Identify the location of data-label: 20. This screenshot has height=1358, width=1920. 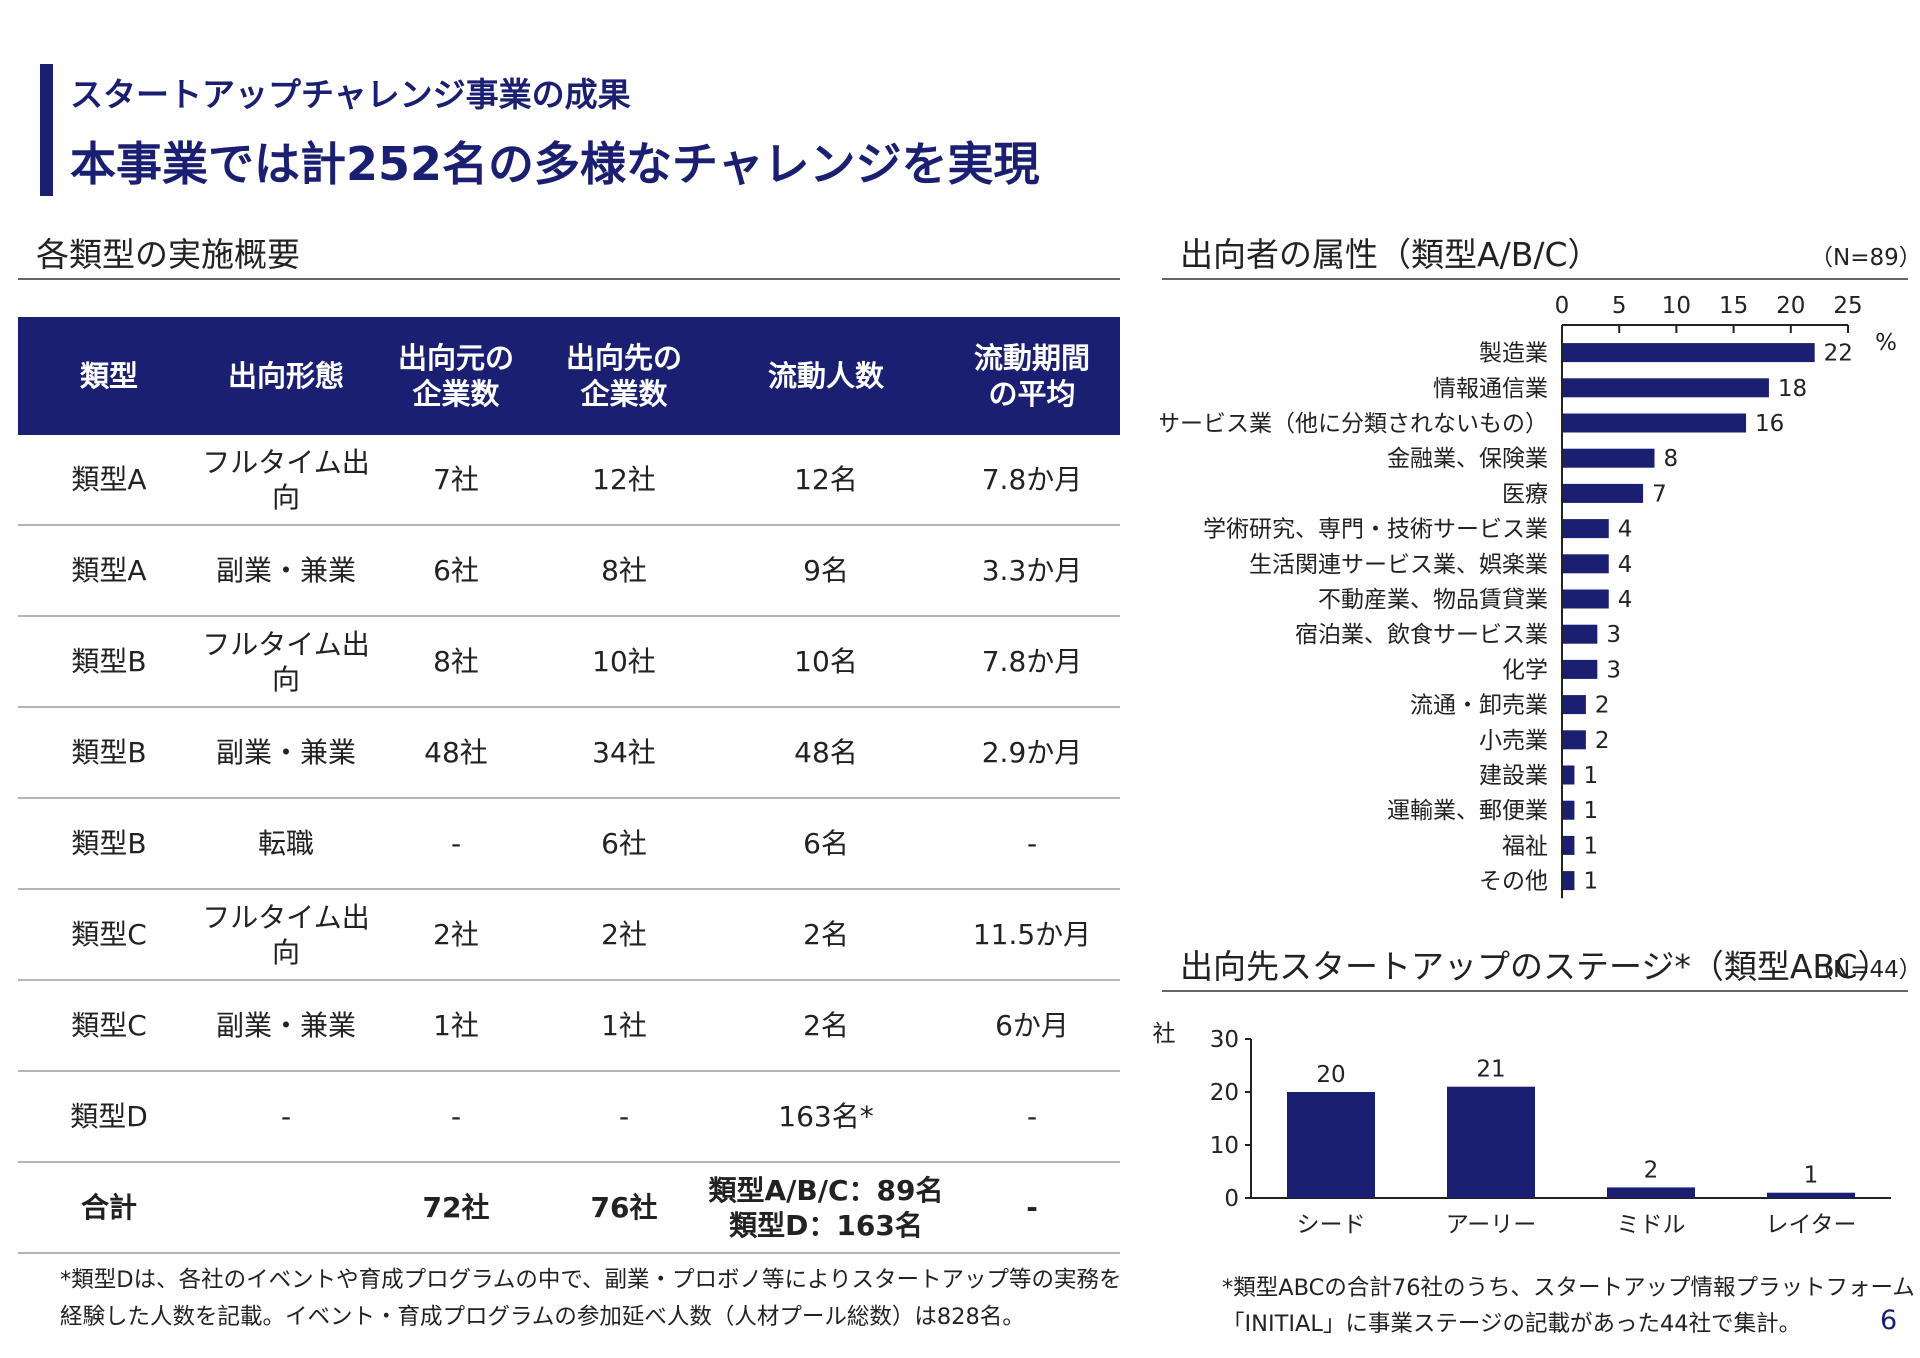
(1330, 1075).